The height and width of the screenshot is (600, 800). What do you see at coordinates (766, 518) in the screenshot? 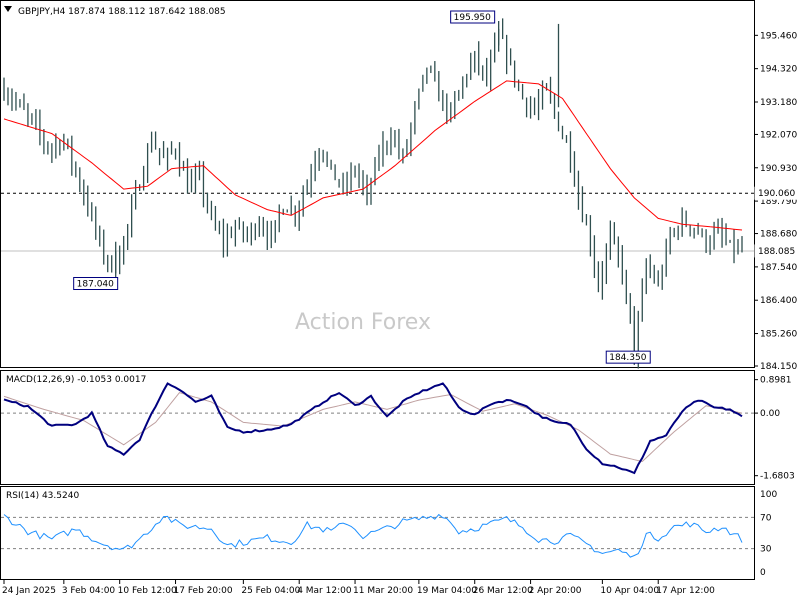
I see `rsi-axis-label: 70` at bounding box center [766, 518].